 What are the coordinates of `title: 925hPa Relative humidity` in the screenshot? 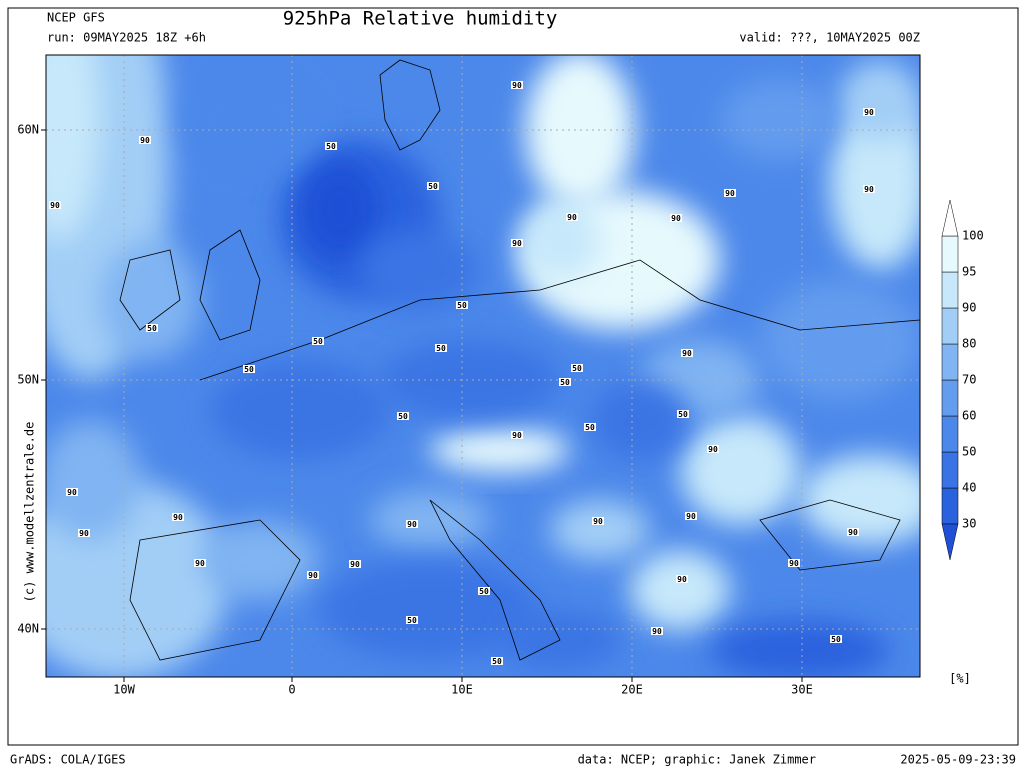 It's located at (420, 19).